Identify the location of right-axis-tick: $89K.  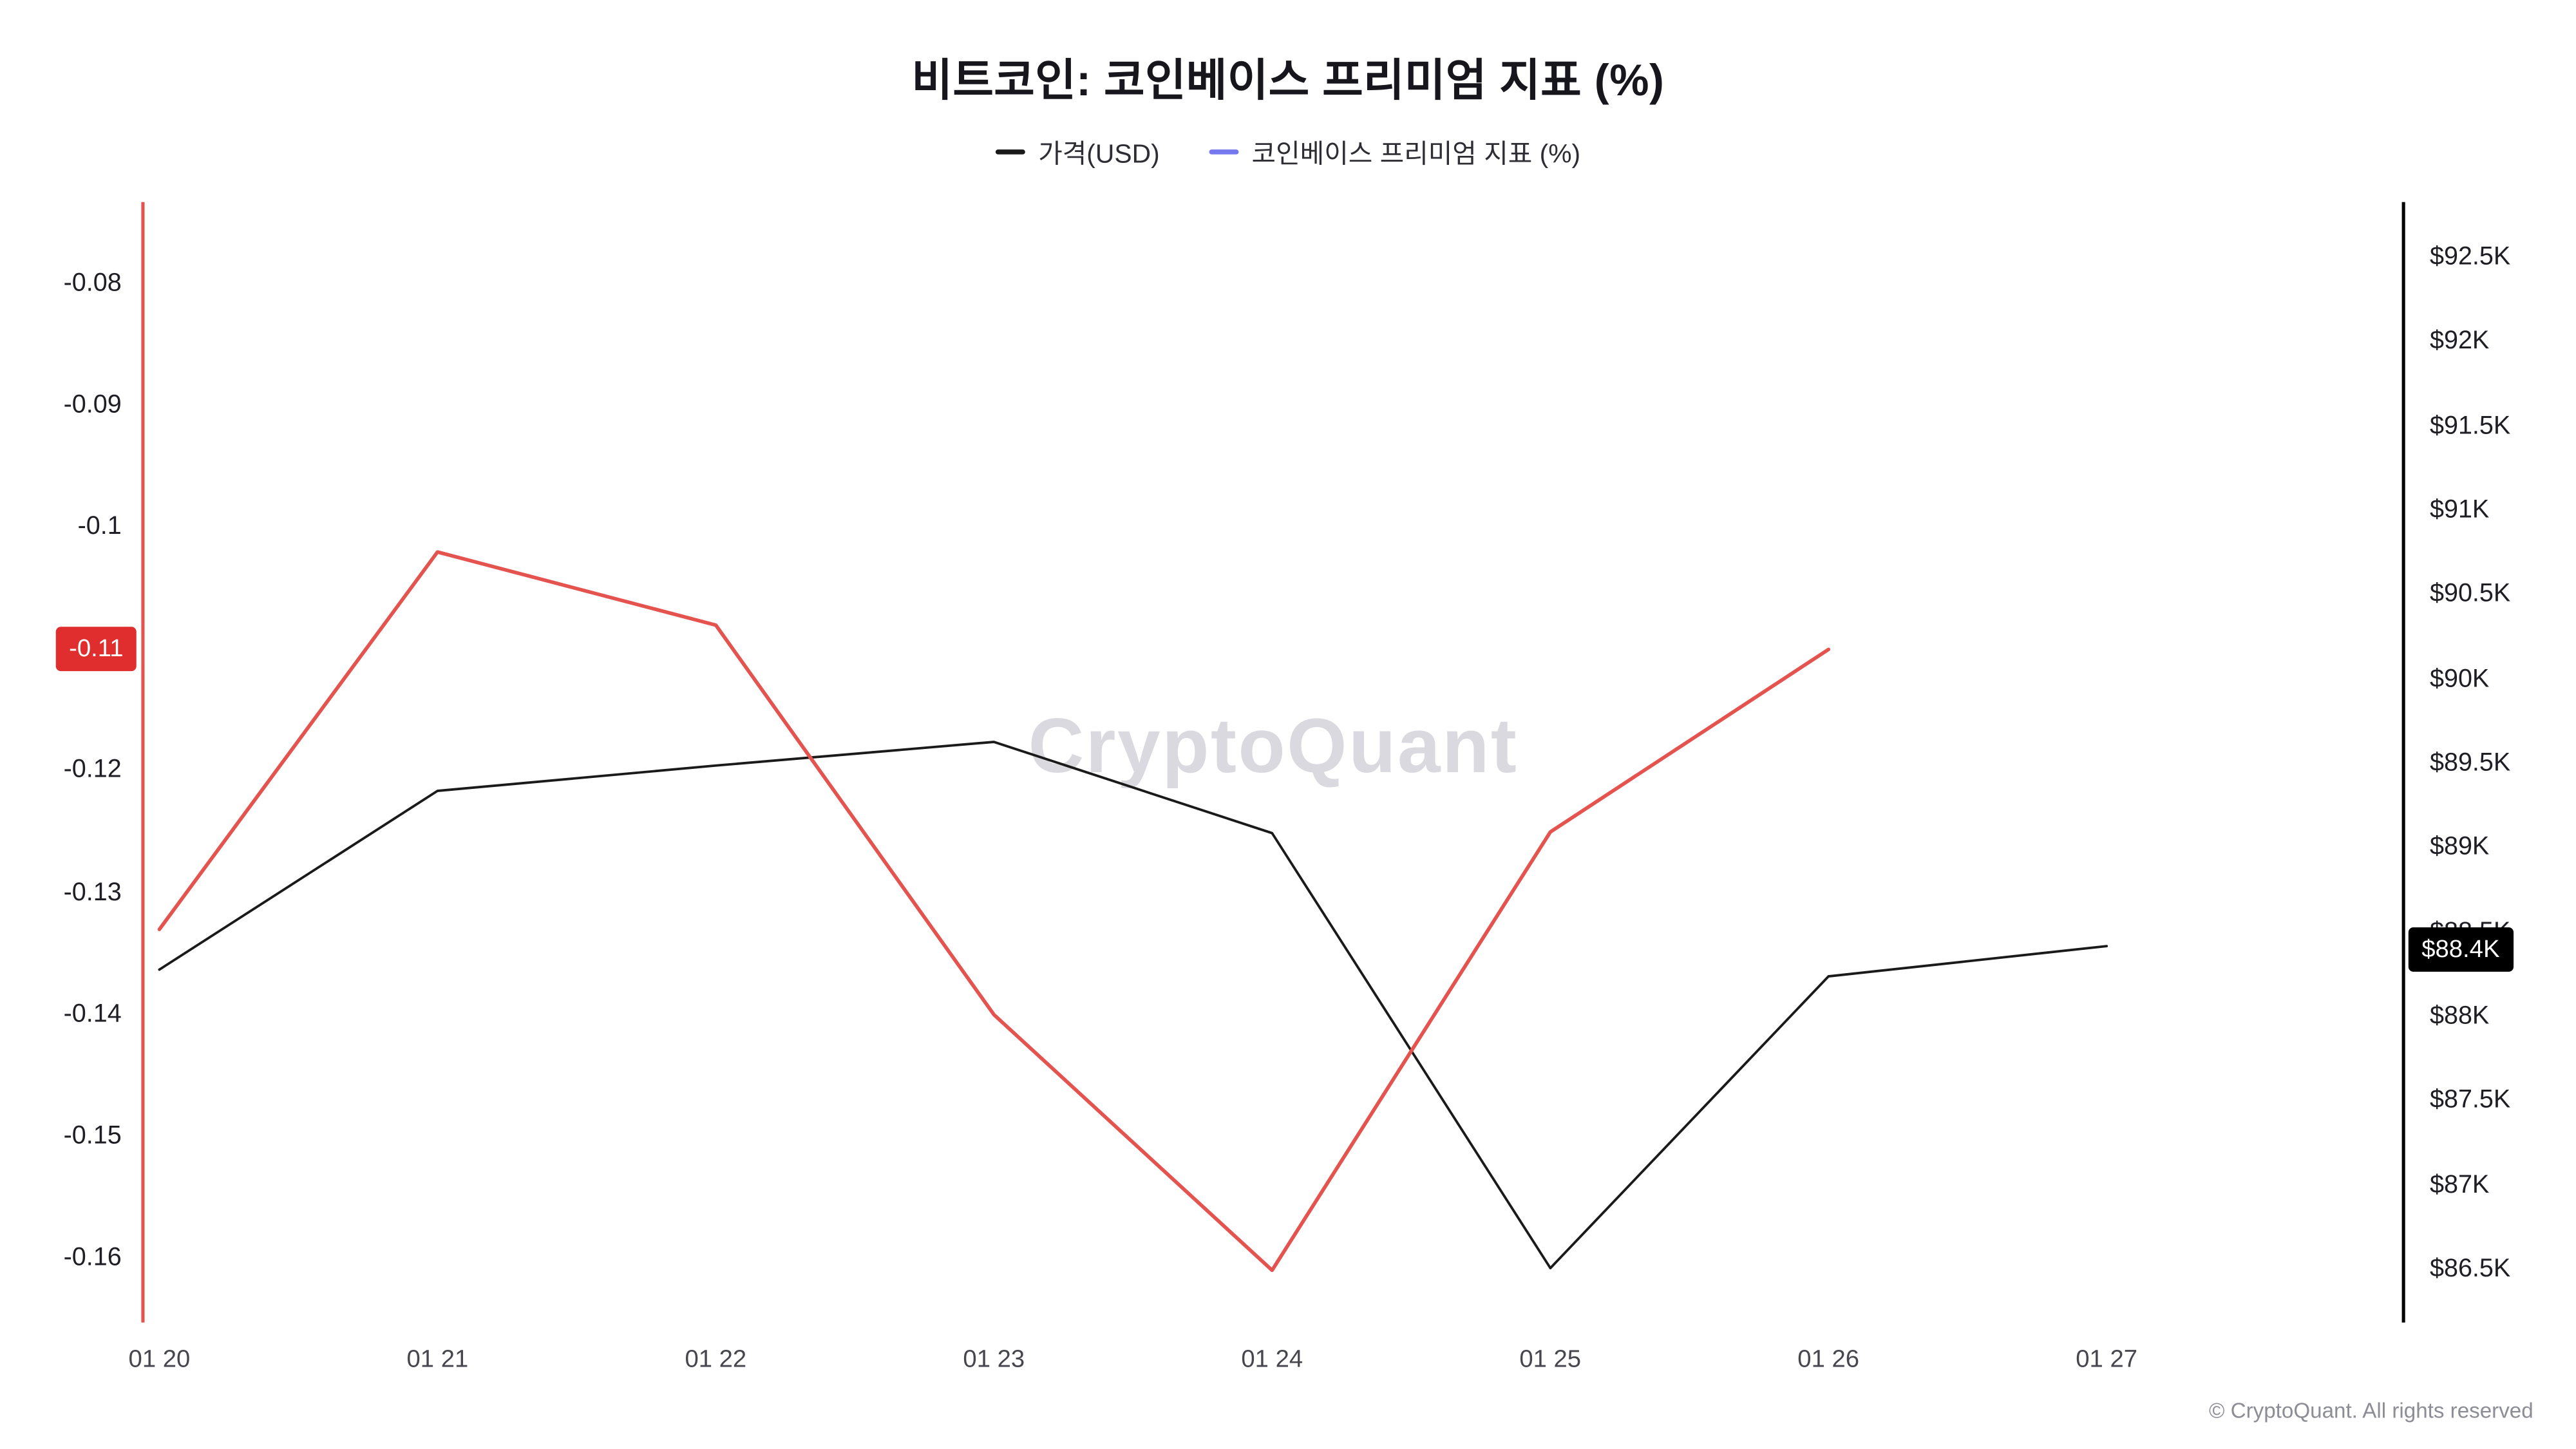
(2460, 847).